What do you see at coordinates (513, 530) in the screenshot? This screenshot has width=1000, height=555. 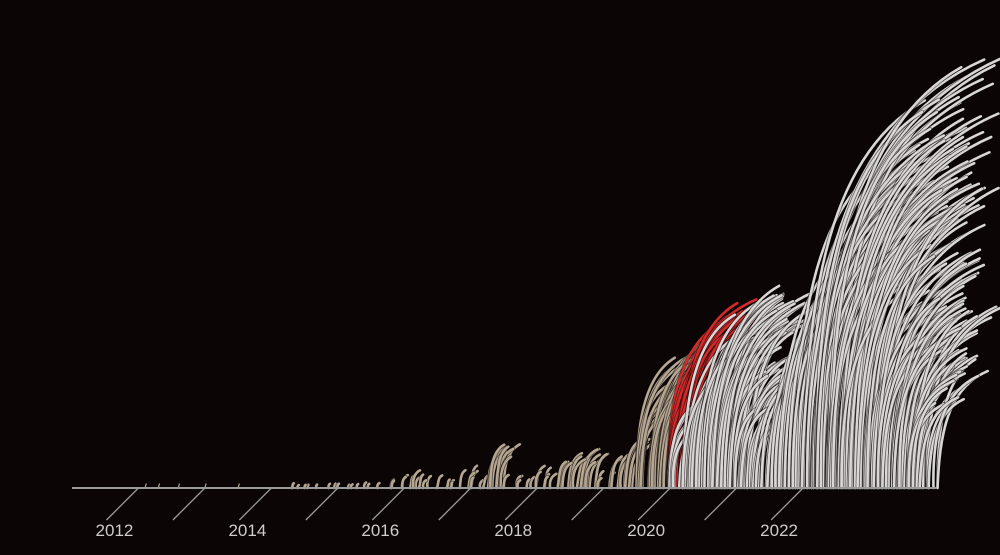 I see `x-tick-label: 2018` at bounding box center [513, 530].